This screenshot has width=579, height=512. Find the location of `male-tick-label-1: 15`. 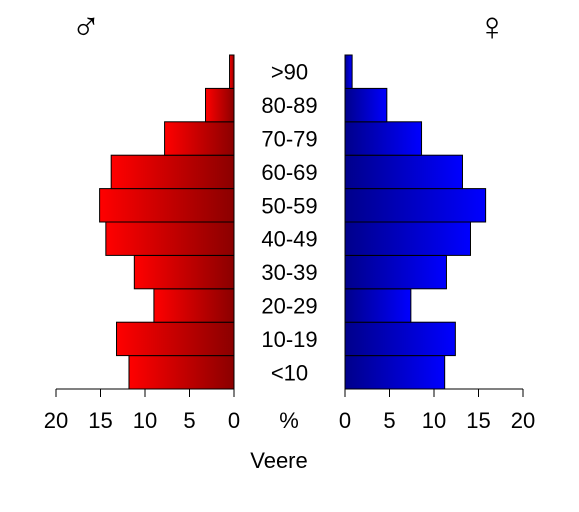

male-tick-label-1: 15 is located at coordinates (100, 420).